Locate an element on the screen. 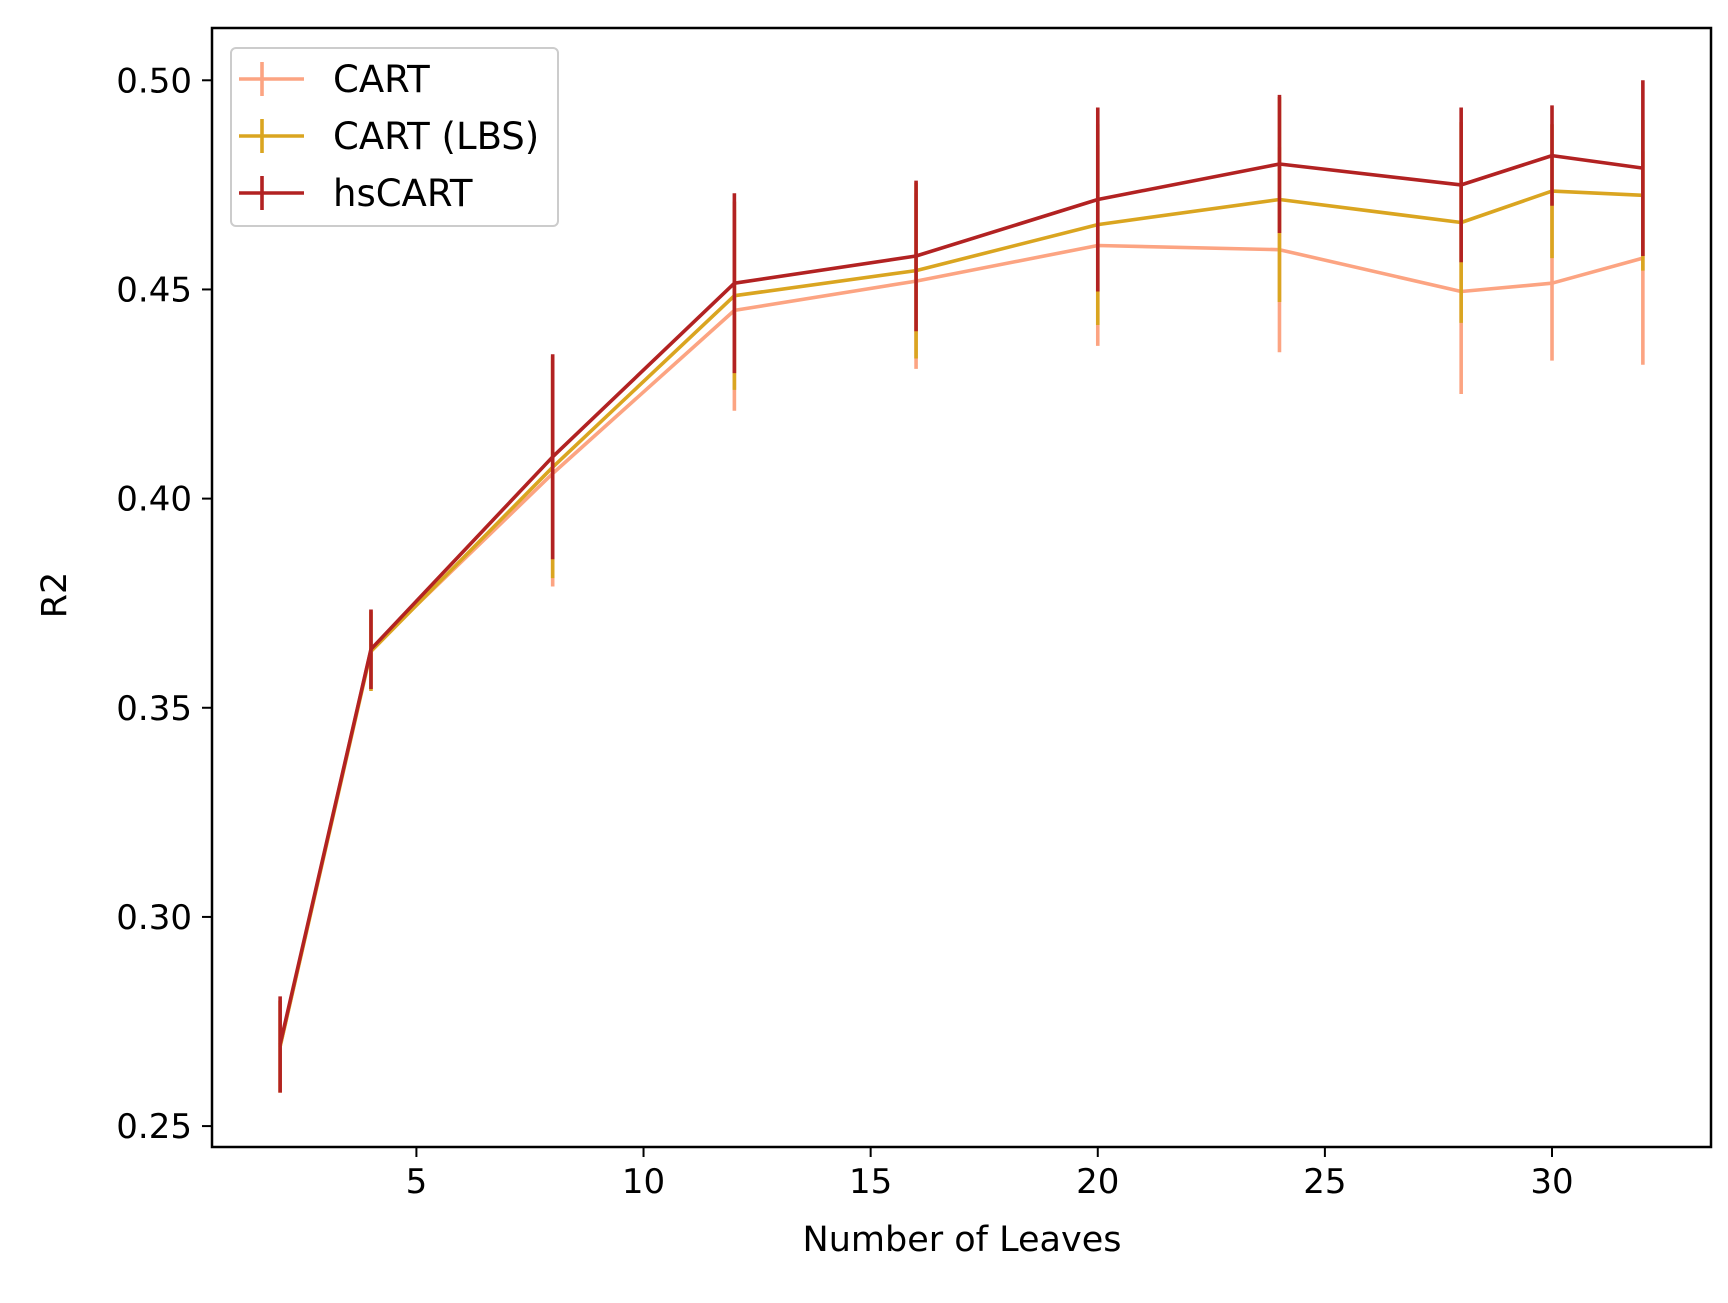  x-axis-label: Number of Leaves is located at coordinates (962, 1240).